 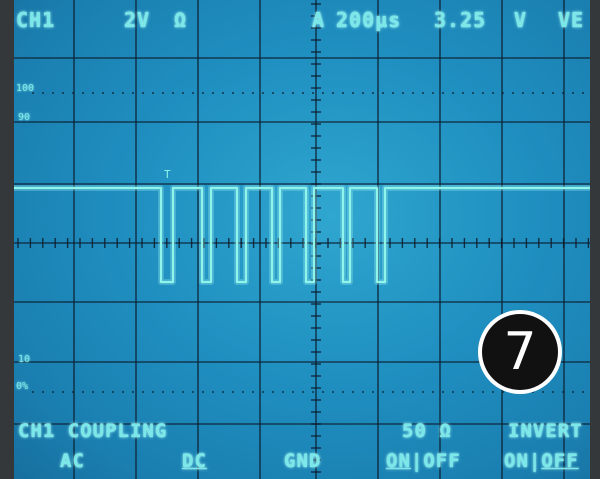 I want to click on invert-menu-title: INVERT, so click(x=545, y=431).